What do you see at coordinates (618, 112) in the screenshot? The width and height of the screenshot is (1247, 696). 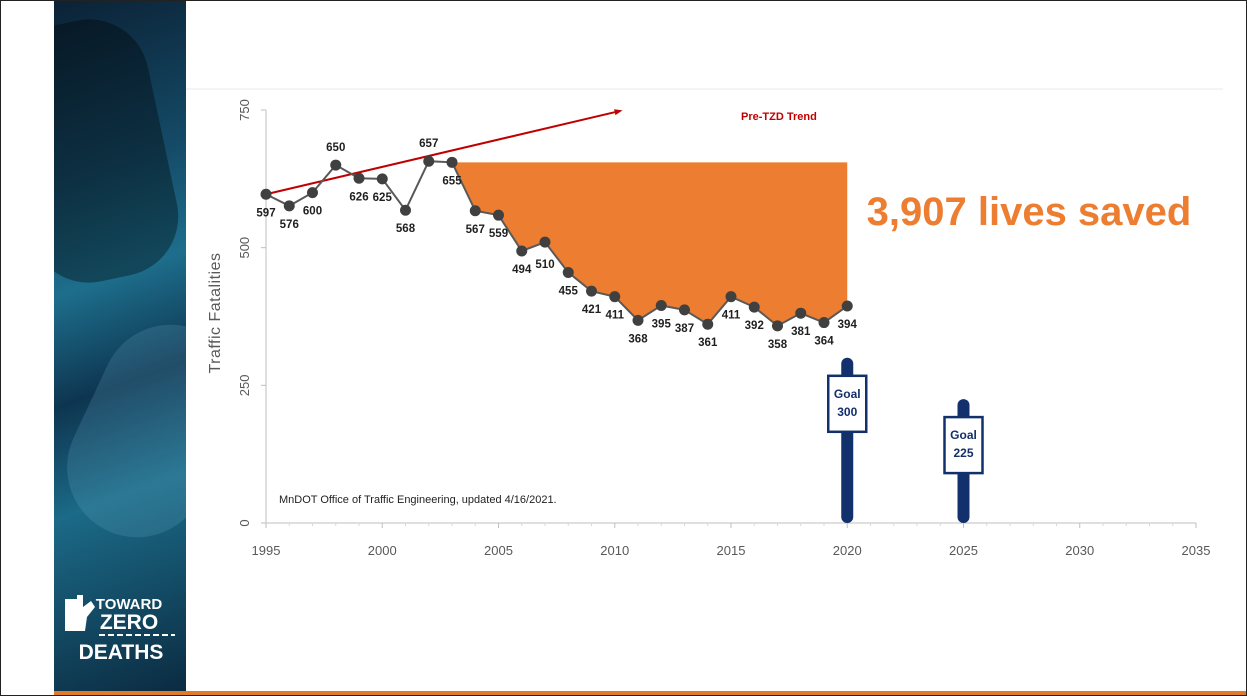 I see `trend-arrowhead` at bounding box center [618, 112].